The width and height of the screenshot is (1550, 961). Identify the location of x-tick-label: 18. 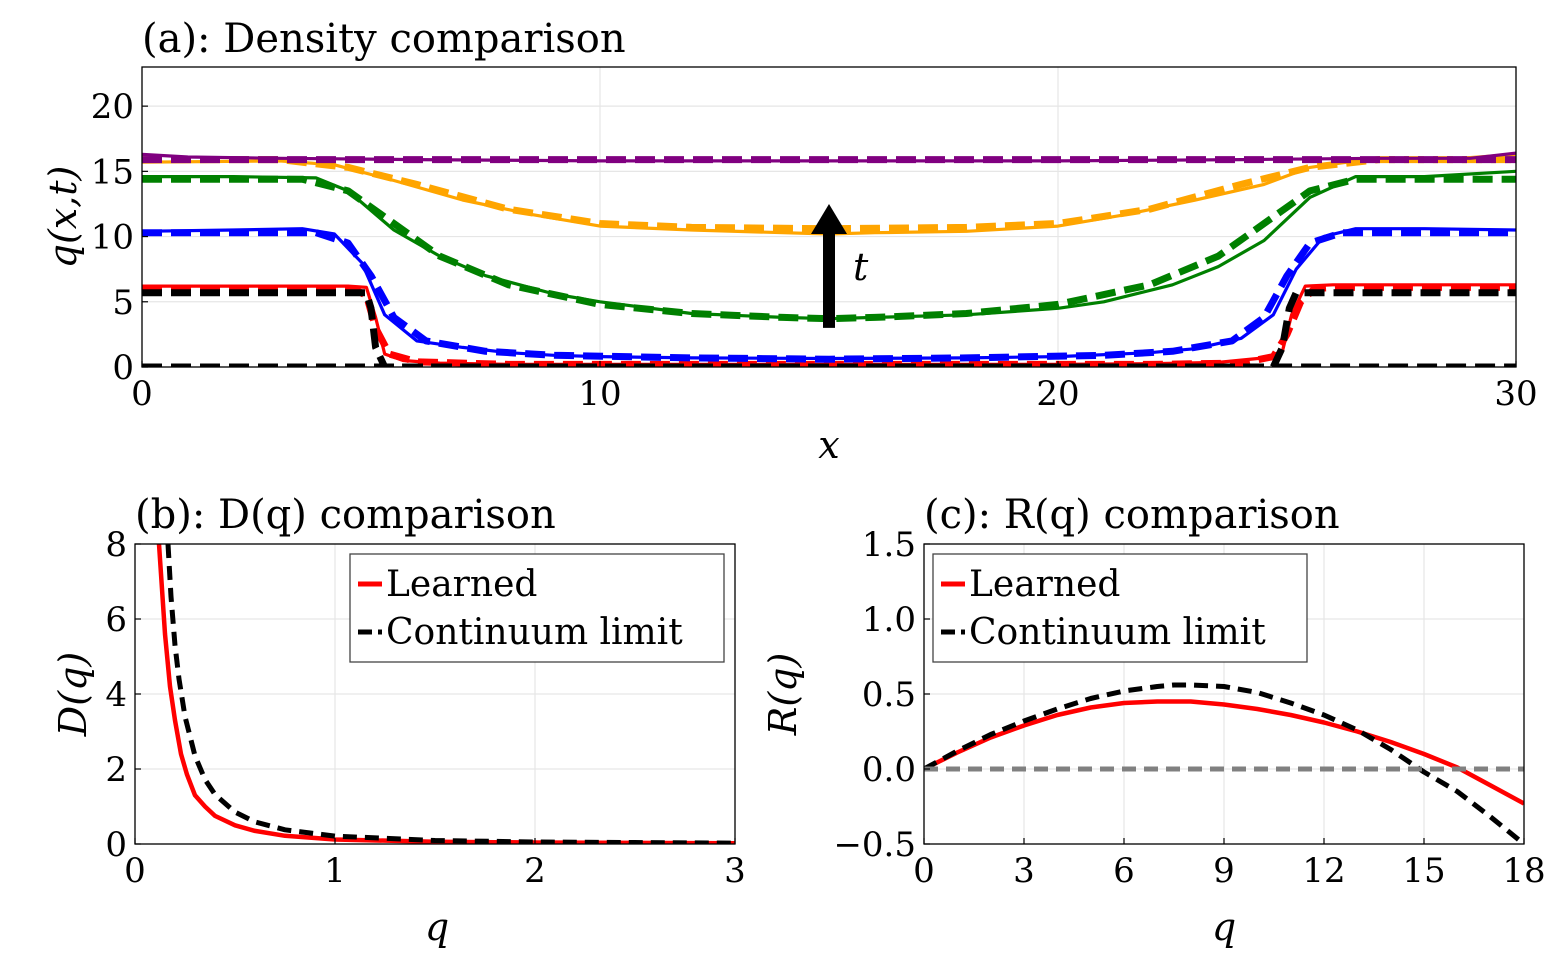
(1523, 871).